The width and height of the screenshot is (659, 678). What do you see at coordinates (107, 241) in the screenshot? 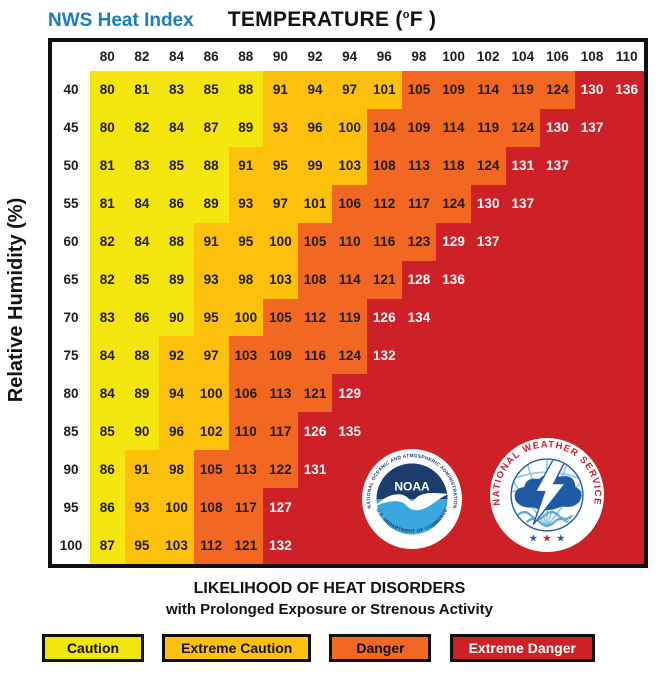
I see `heat-index-cell: 82` at bounding box center [107, 241].